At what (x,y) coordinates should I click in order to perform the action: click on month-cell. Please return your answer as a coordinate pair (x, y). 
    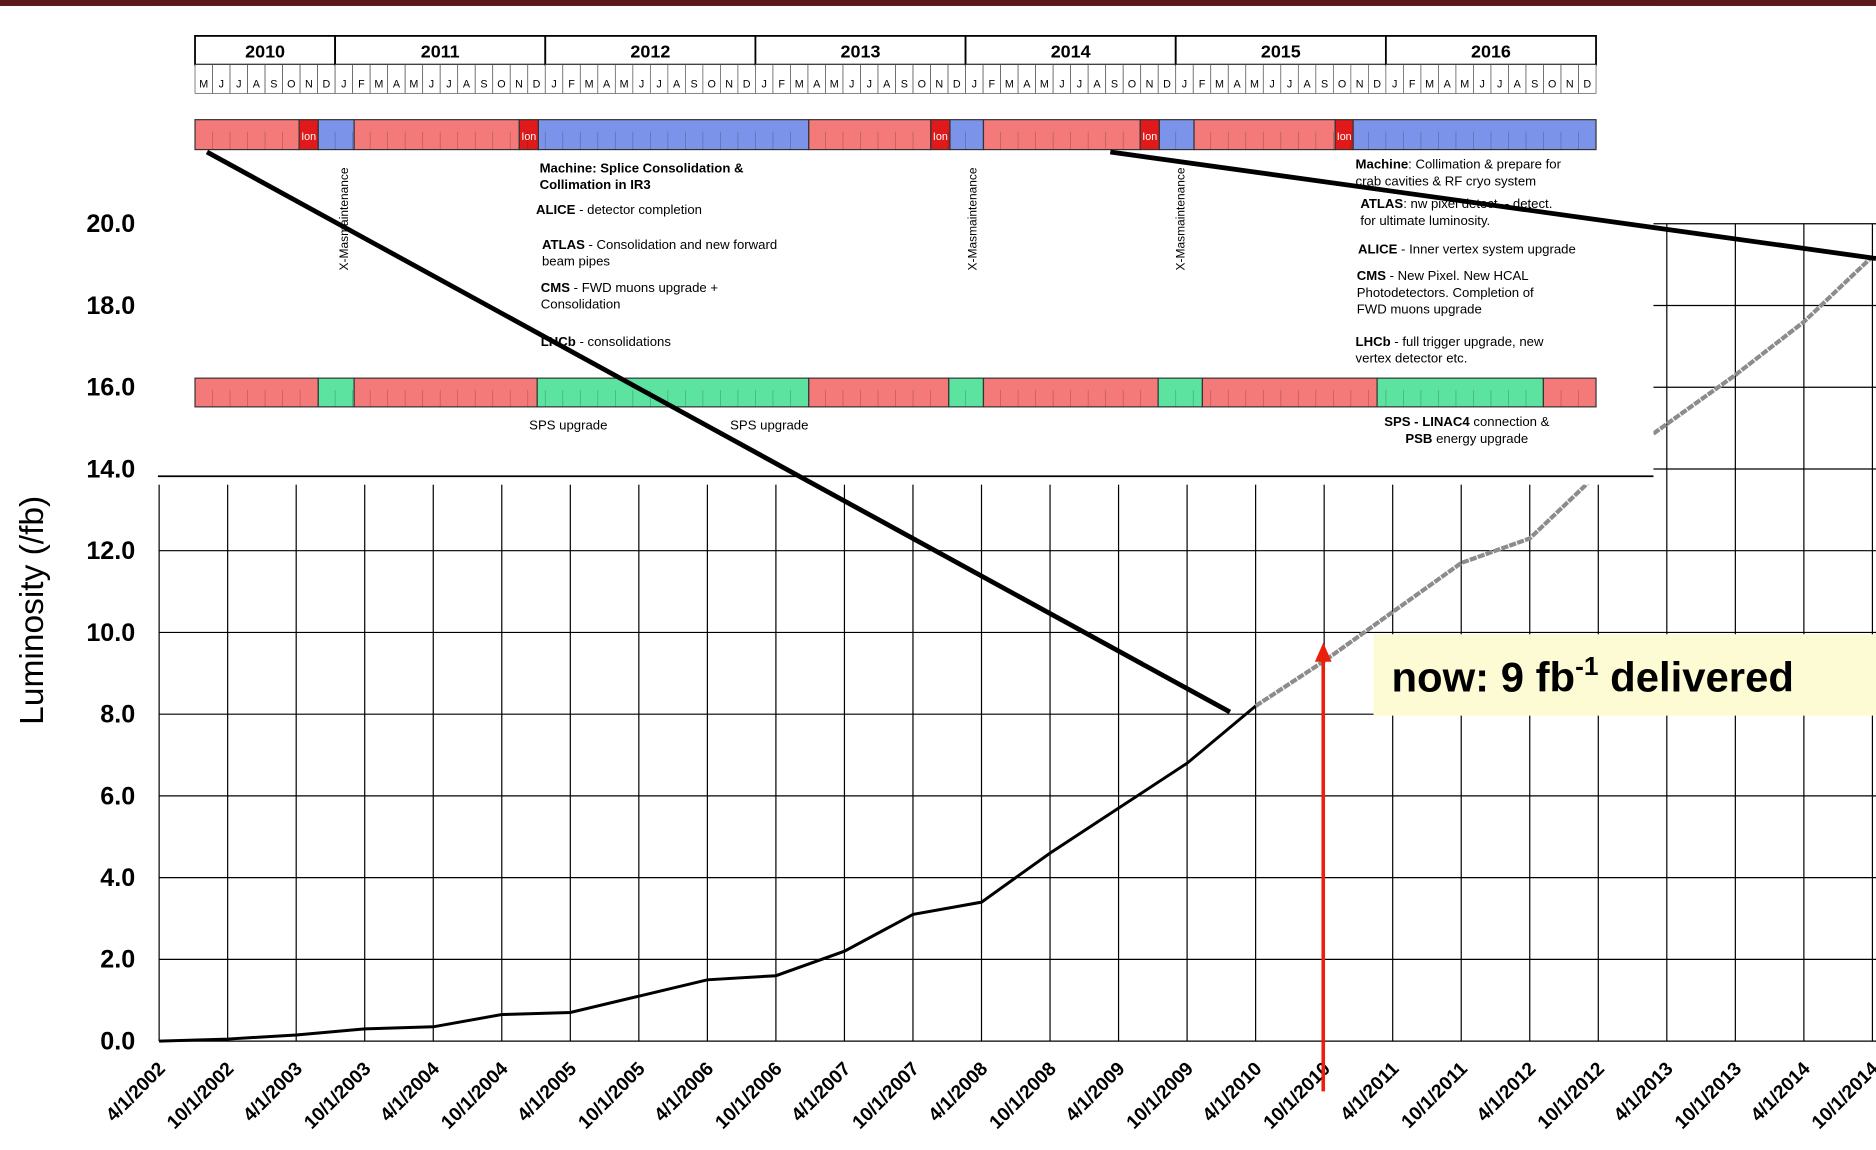
    Looking at the image, I should click on (1587, 79).